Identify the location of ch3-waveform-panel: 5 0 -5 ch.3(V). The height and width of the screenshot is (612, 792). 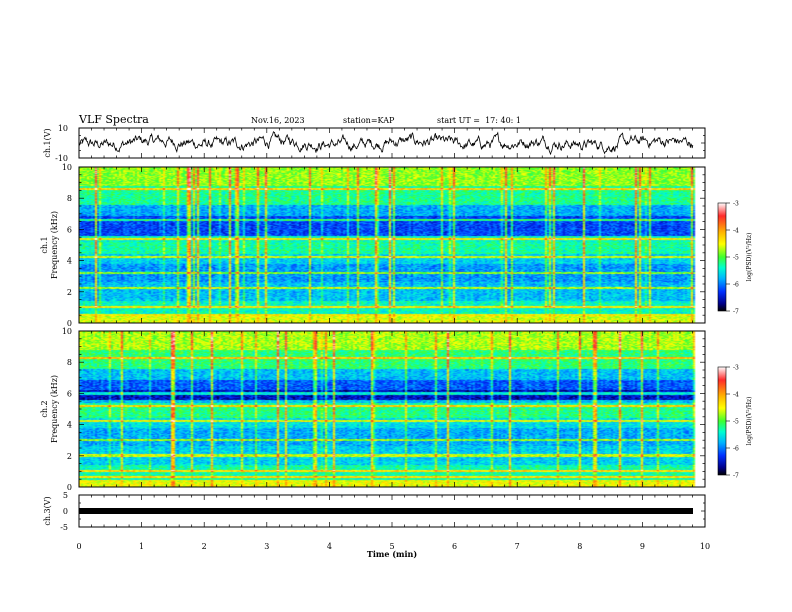
(374, 511).